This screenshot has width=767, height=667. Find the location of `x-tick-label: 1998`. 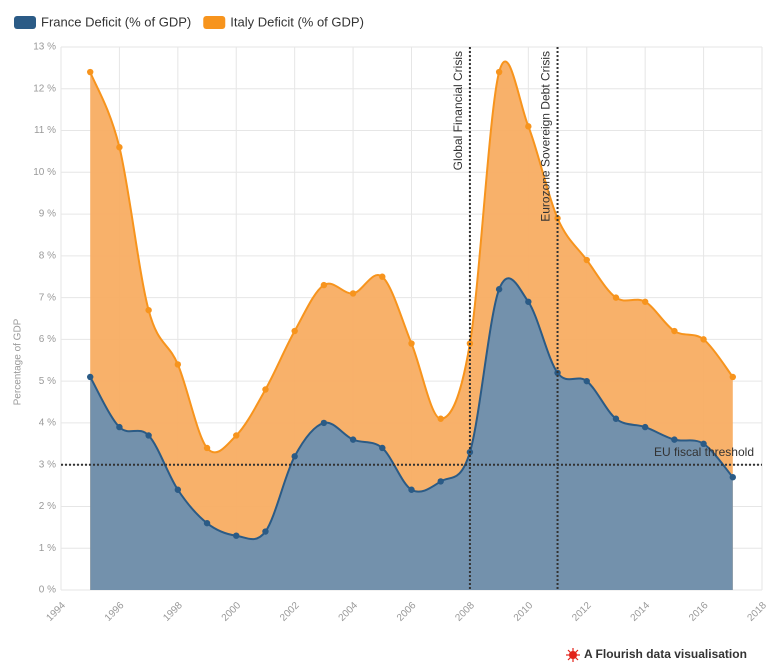

x-tick-label: 1998 is located at coordinates (173, 612).